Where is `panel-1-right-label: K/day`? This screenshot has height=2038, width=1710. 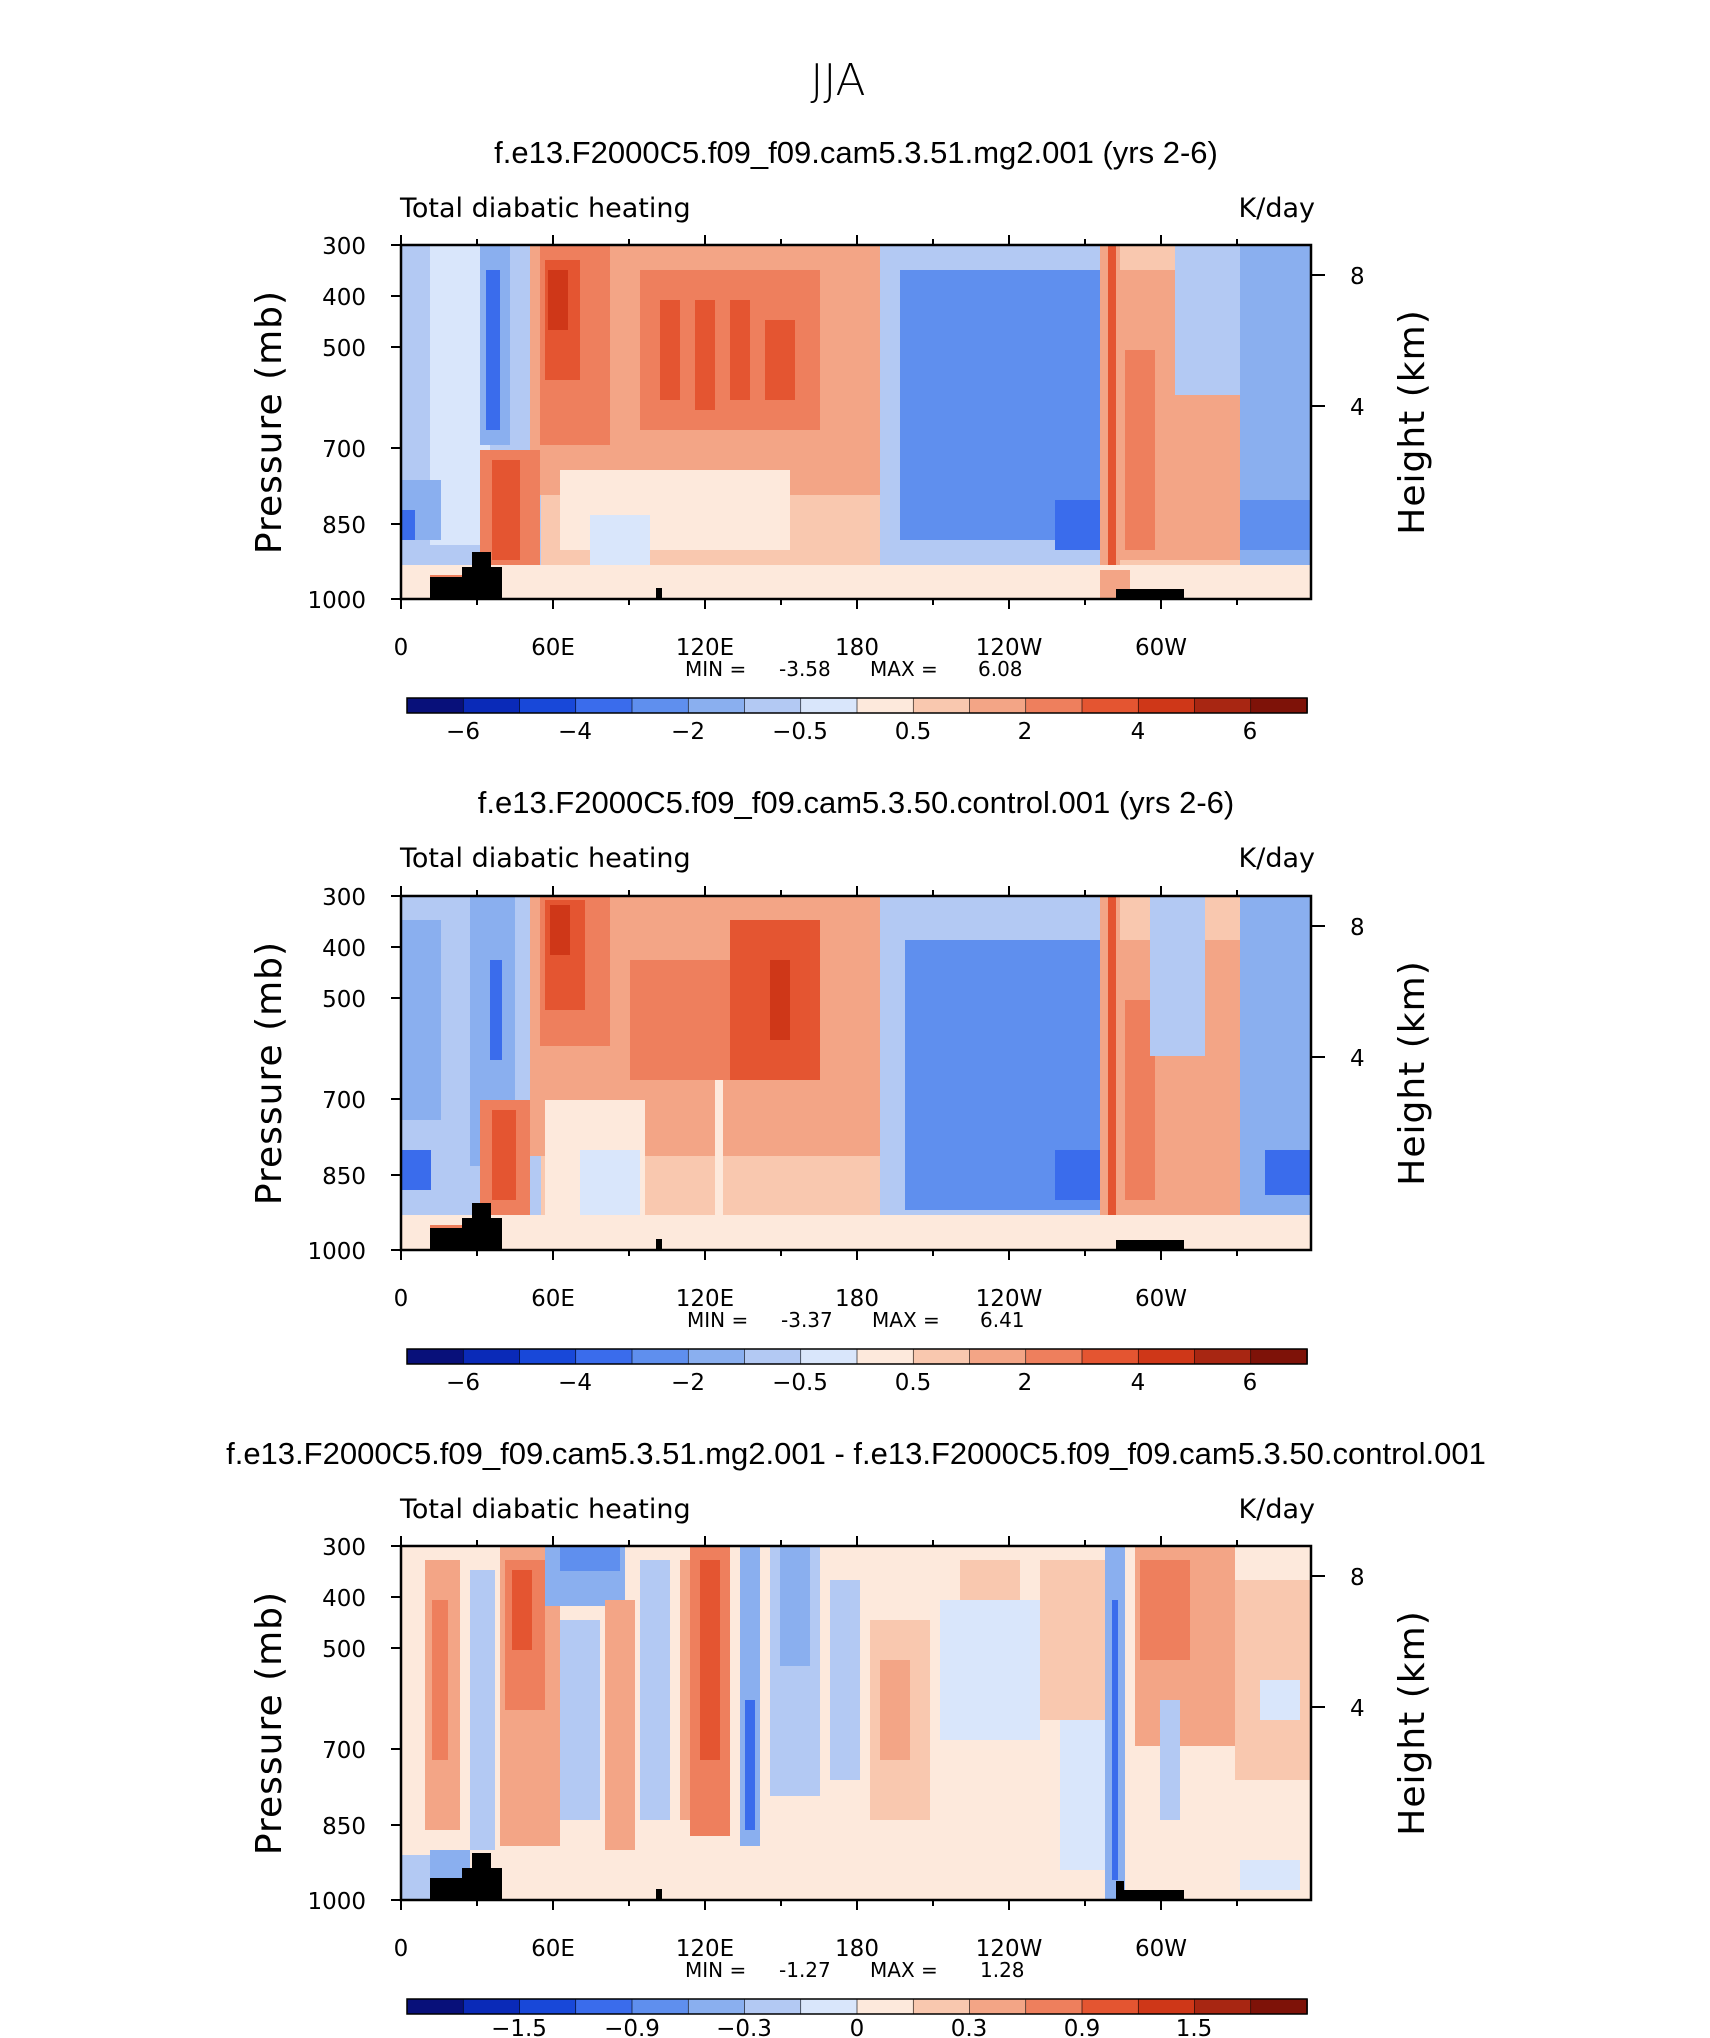
panel-1-right-label: K/day is located at coordinates (1277, 208).